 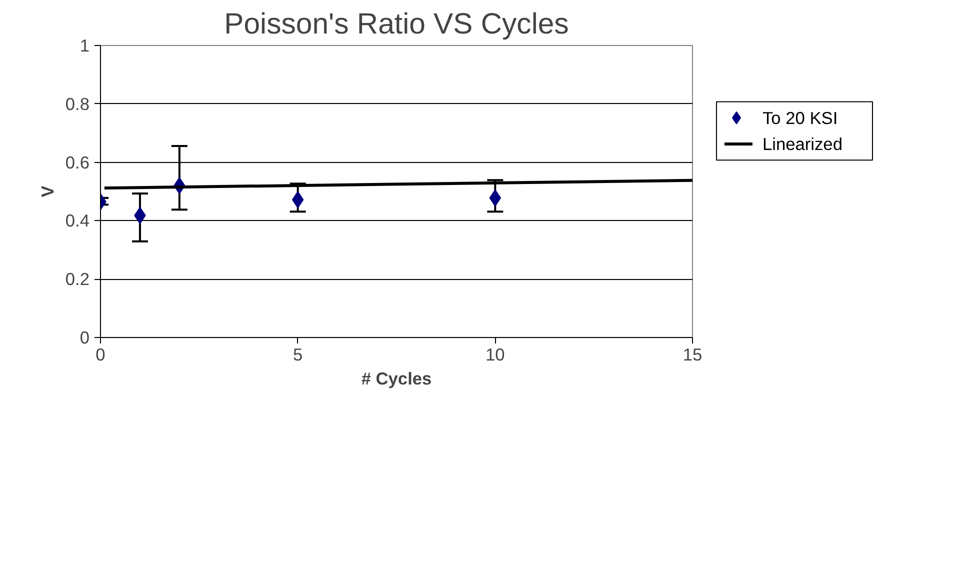 I want to click on x-tick-label: 15, so click(x=692, y=354).